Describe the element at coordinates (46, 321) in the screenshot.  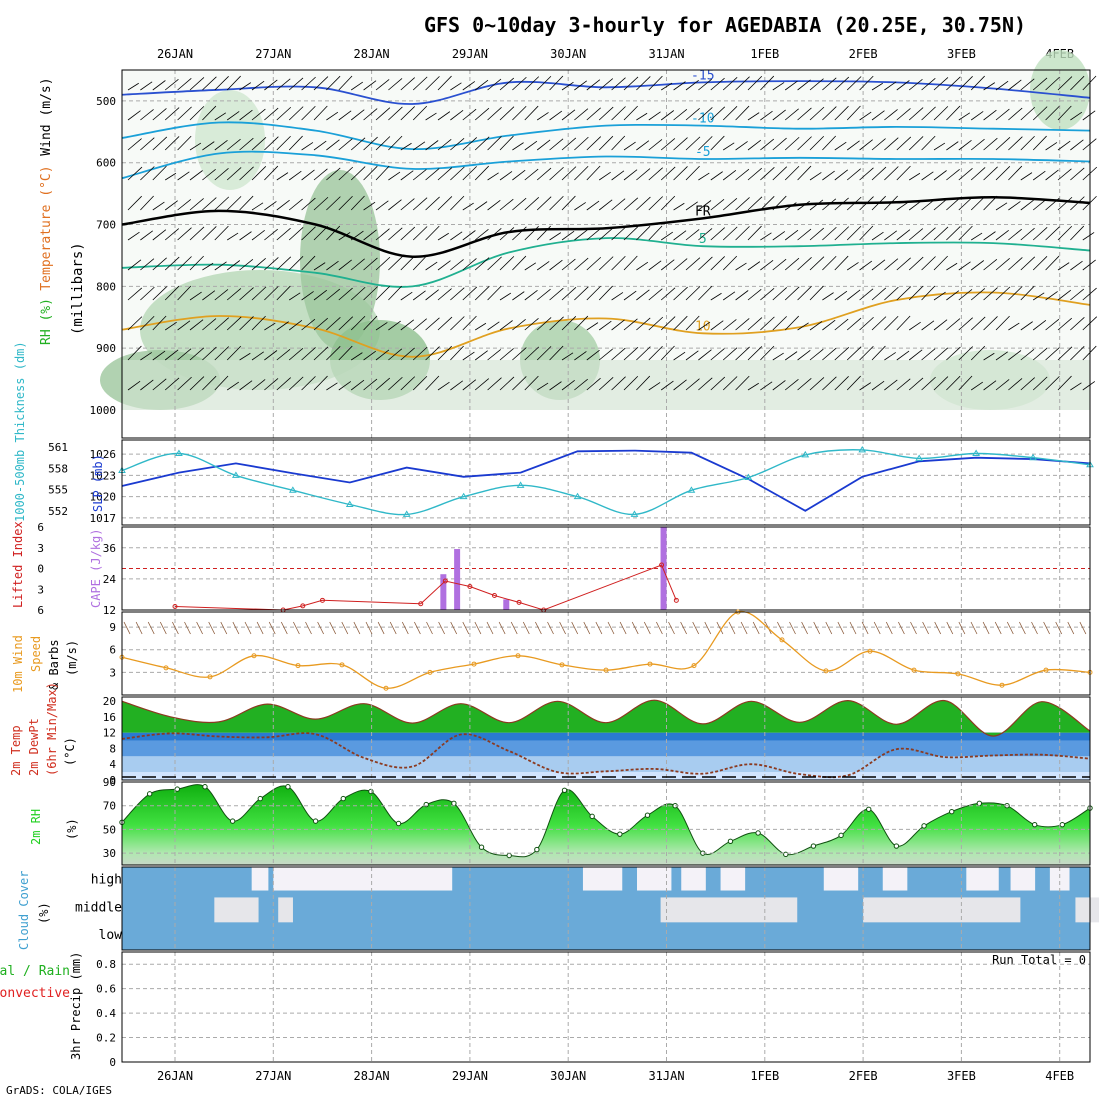
I see `axis-title-part: RH (%)` at that location.